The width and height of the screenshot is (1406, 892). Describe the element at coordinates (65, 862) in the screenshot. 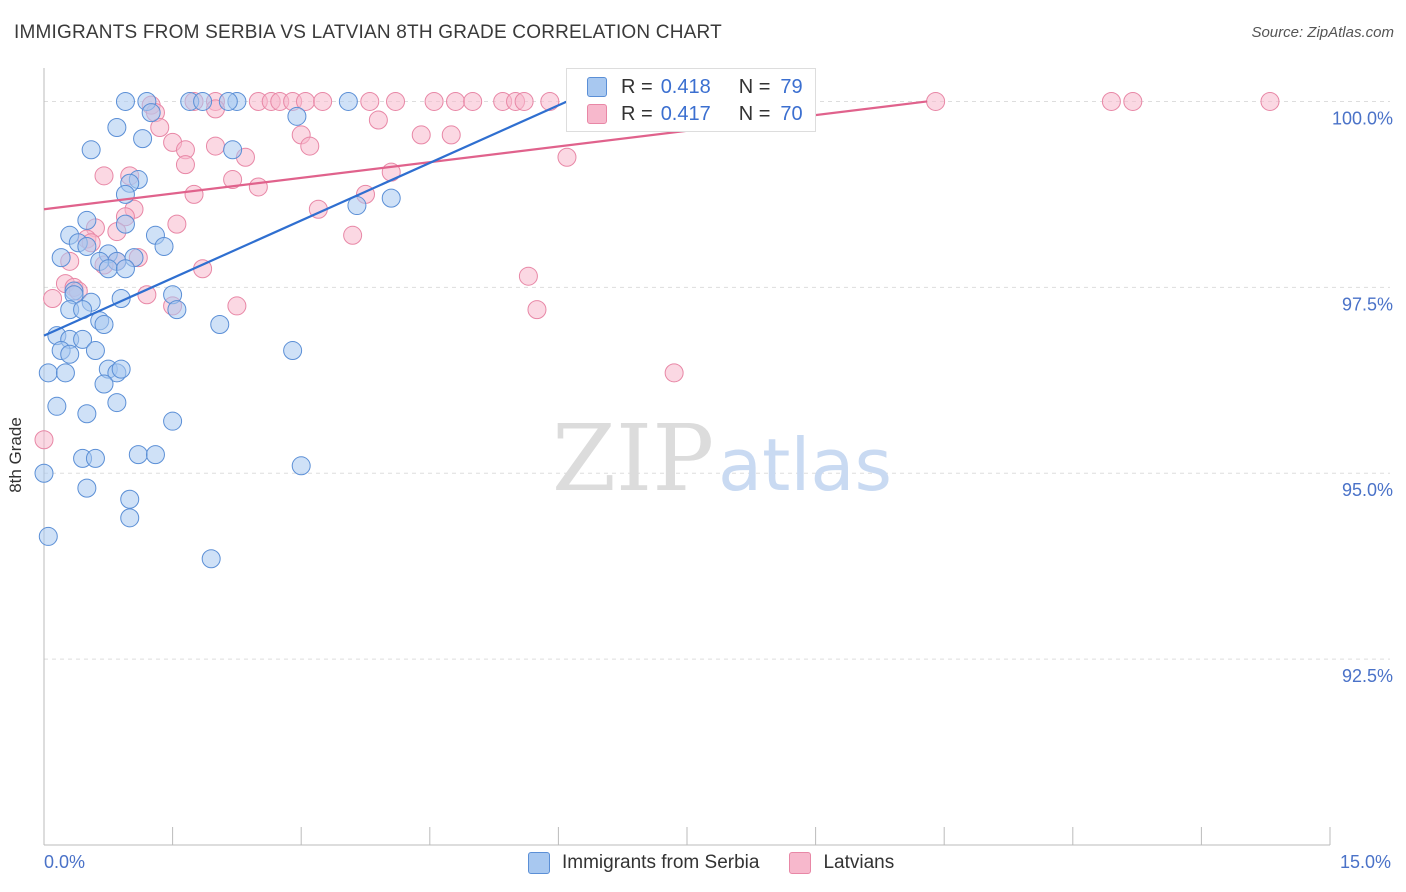

I see `x-tick-label-min: 0.0%` at that location.